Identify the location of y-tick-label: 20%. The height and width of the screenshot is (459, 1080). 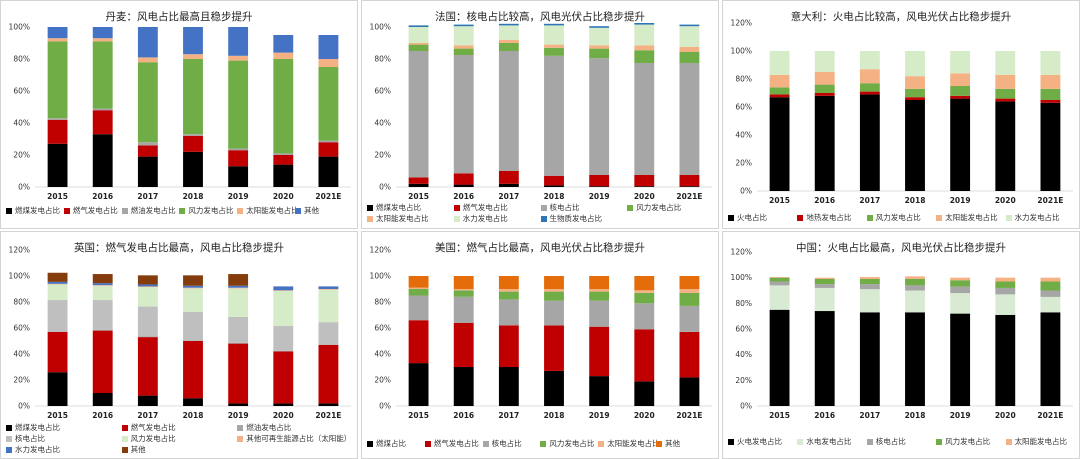
(382, 380).